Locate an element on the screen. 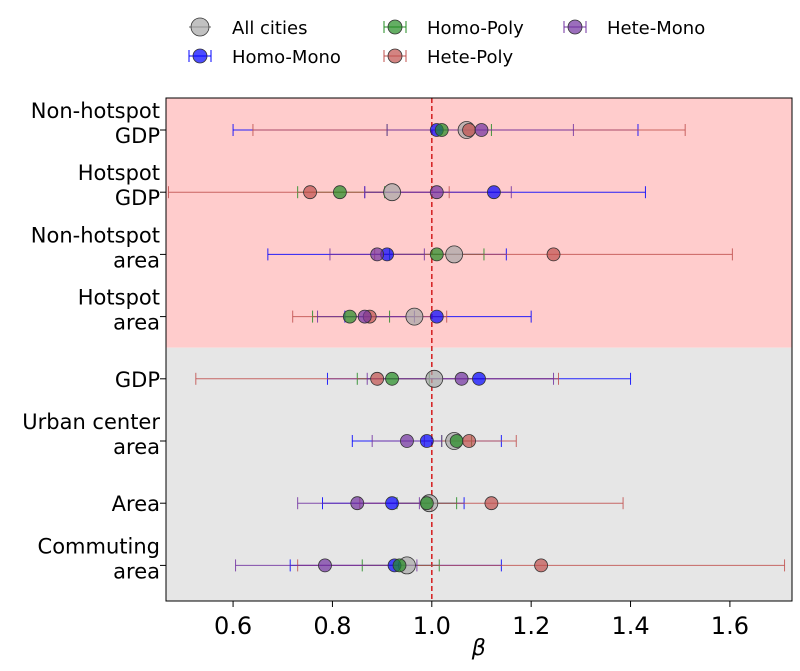 The image size is (800, 671). x-axis-label: β is located at coordinates (478, 648).